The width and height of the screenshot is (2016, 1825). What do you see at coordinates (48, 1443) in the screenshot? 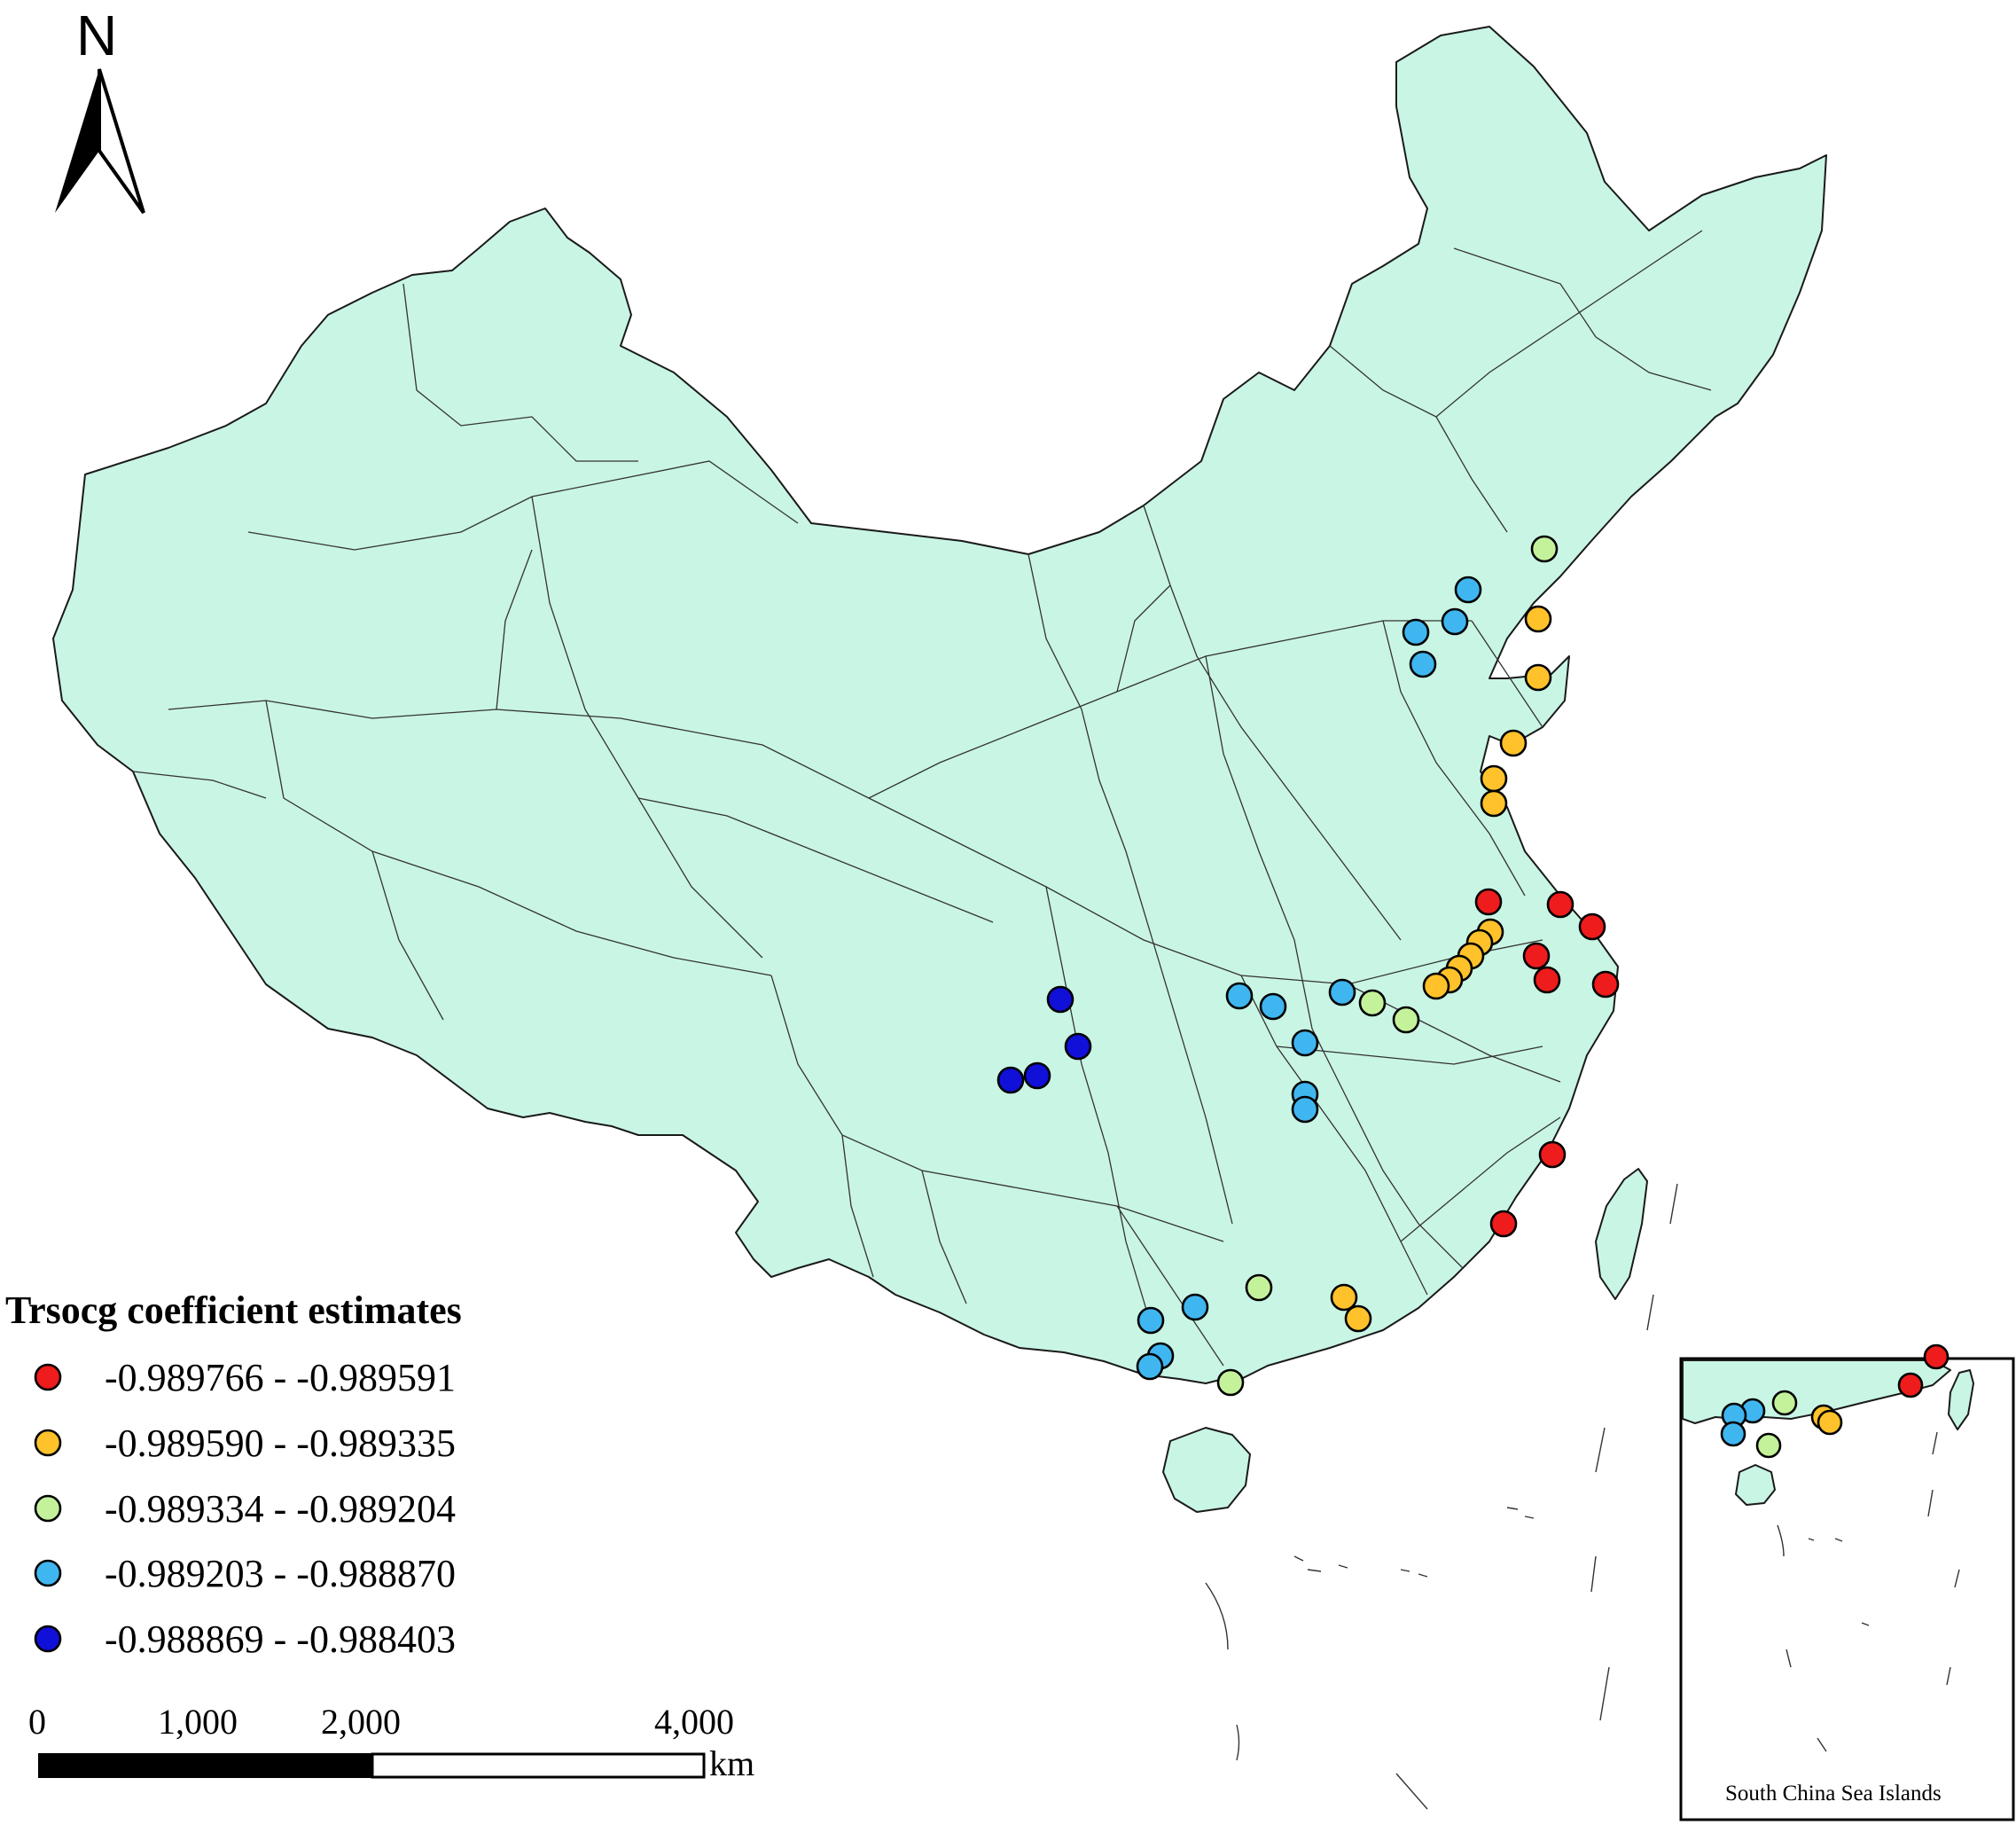
I see `legend-swatch-orange` at bounding box center [48, 1443].